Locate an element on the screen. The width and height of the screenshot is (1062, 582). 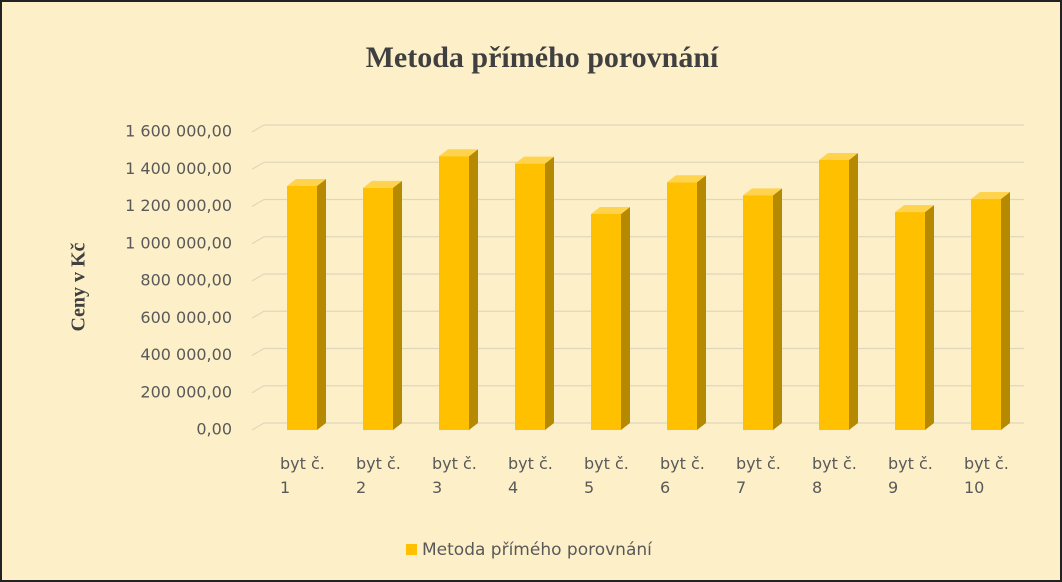
x-tick-label: byt č. 3 is located at coordinates (454, 475).